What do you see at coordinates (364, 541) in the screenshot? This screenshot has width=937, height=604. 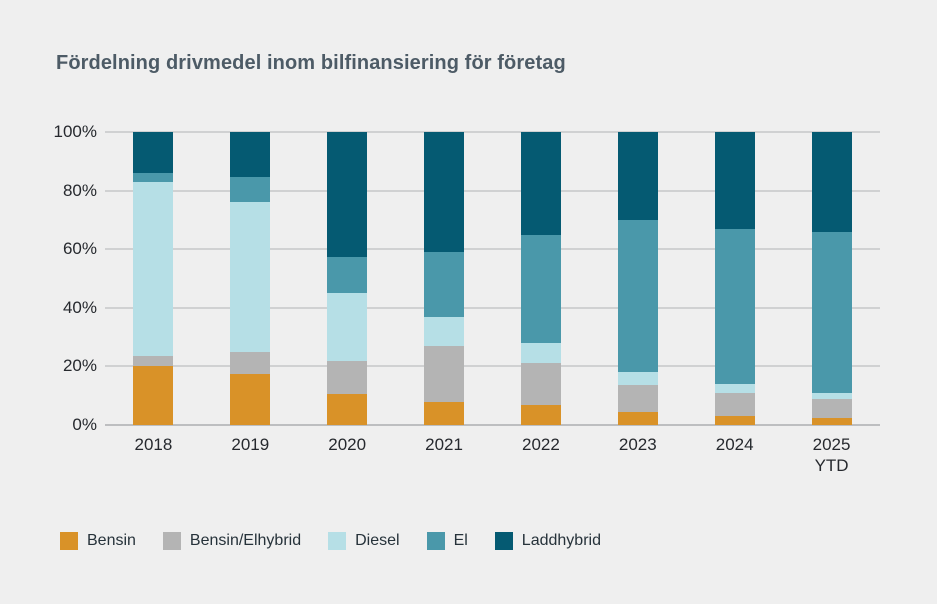 I see `legend-item-diesel: Diesel` at bounding box center [364, 541].